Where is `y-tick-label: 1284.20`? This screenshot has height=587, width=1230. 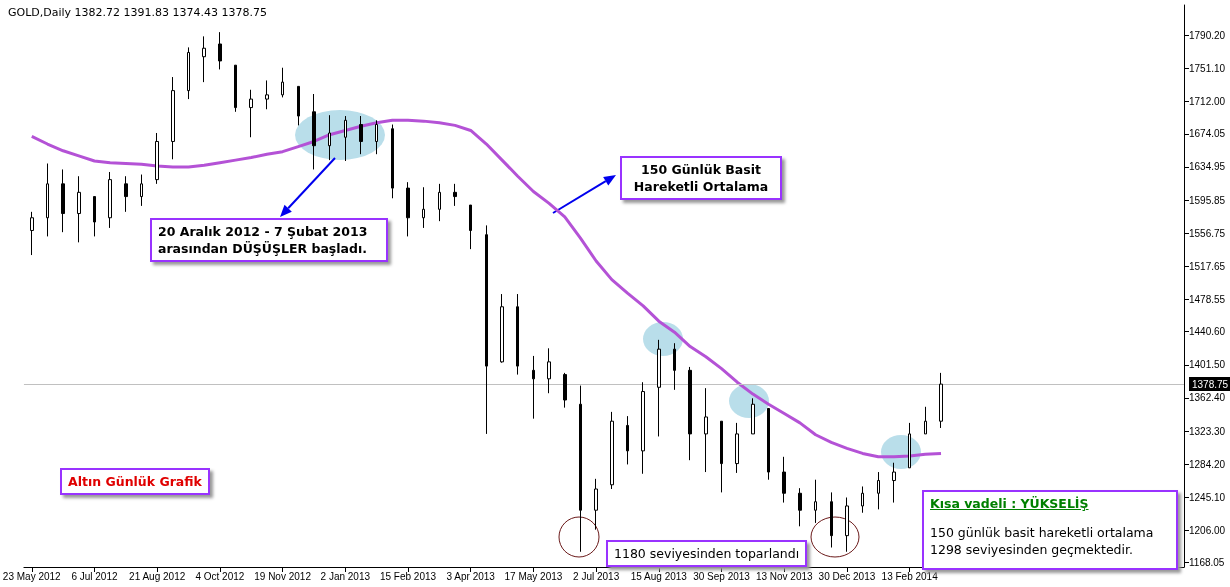
y-tick-label: 1284.20 is located at coordinates (1207, 464).